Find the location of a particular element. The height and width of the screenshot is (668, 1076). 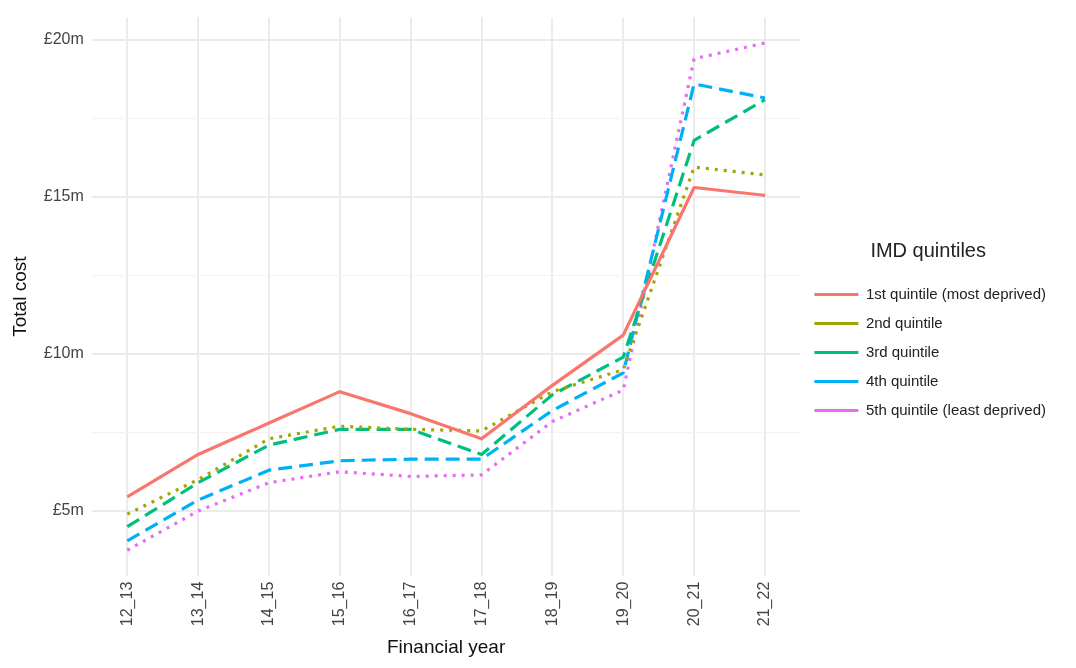

x-tick-label: 16_17 is located at coordinates (410, 604).